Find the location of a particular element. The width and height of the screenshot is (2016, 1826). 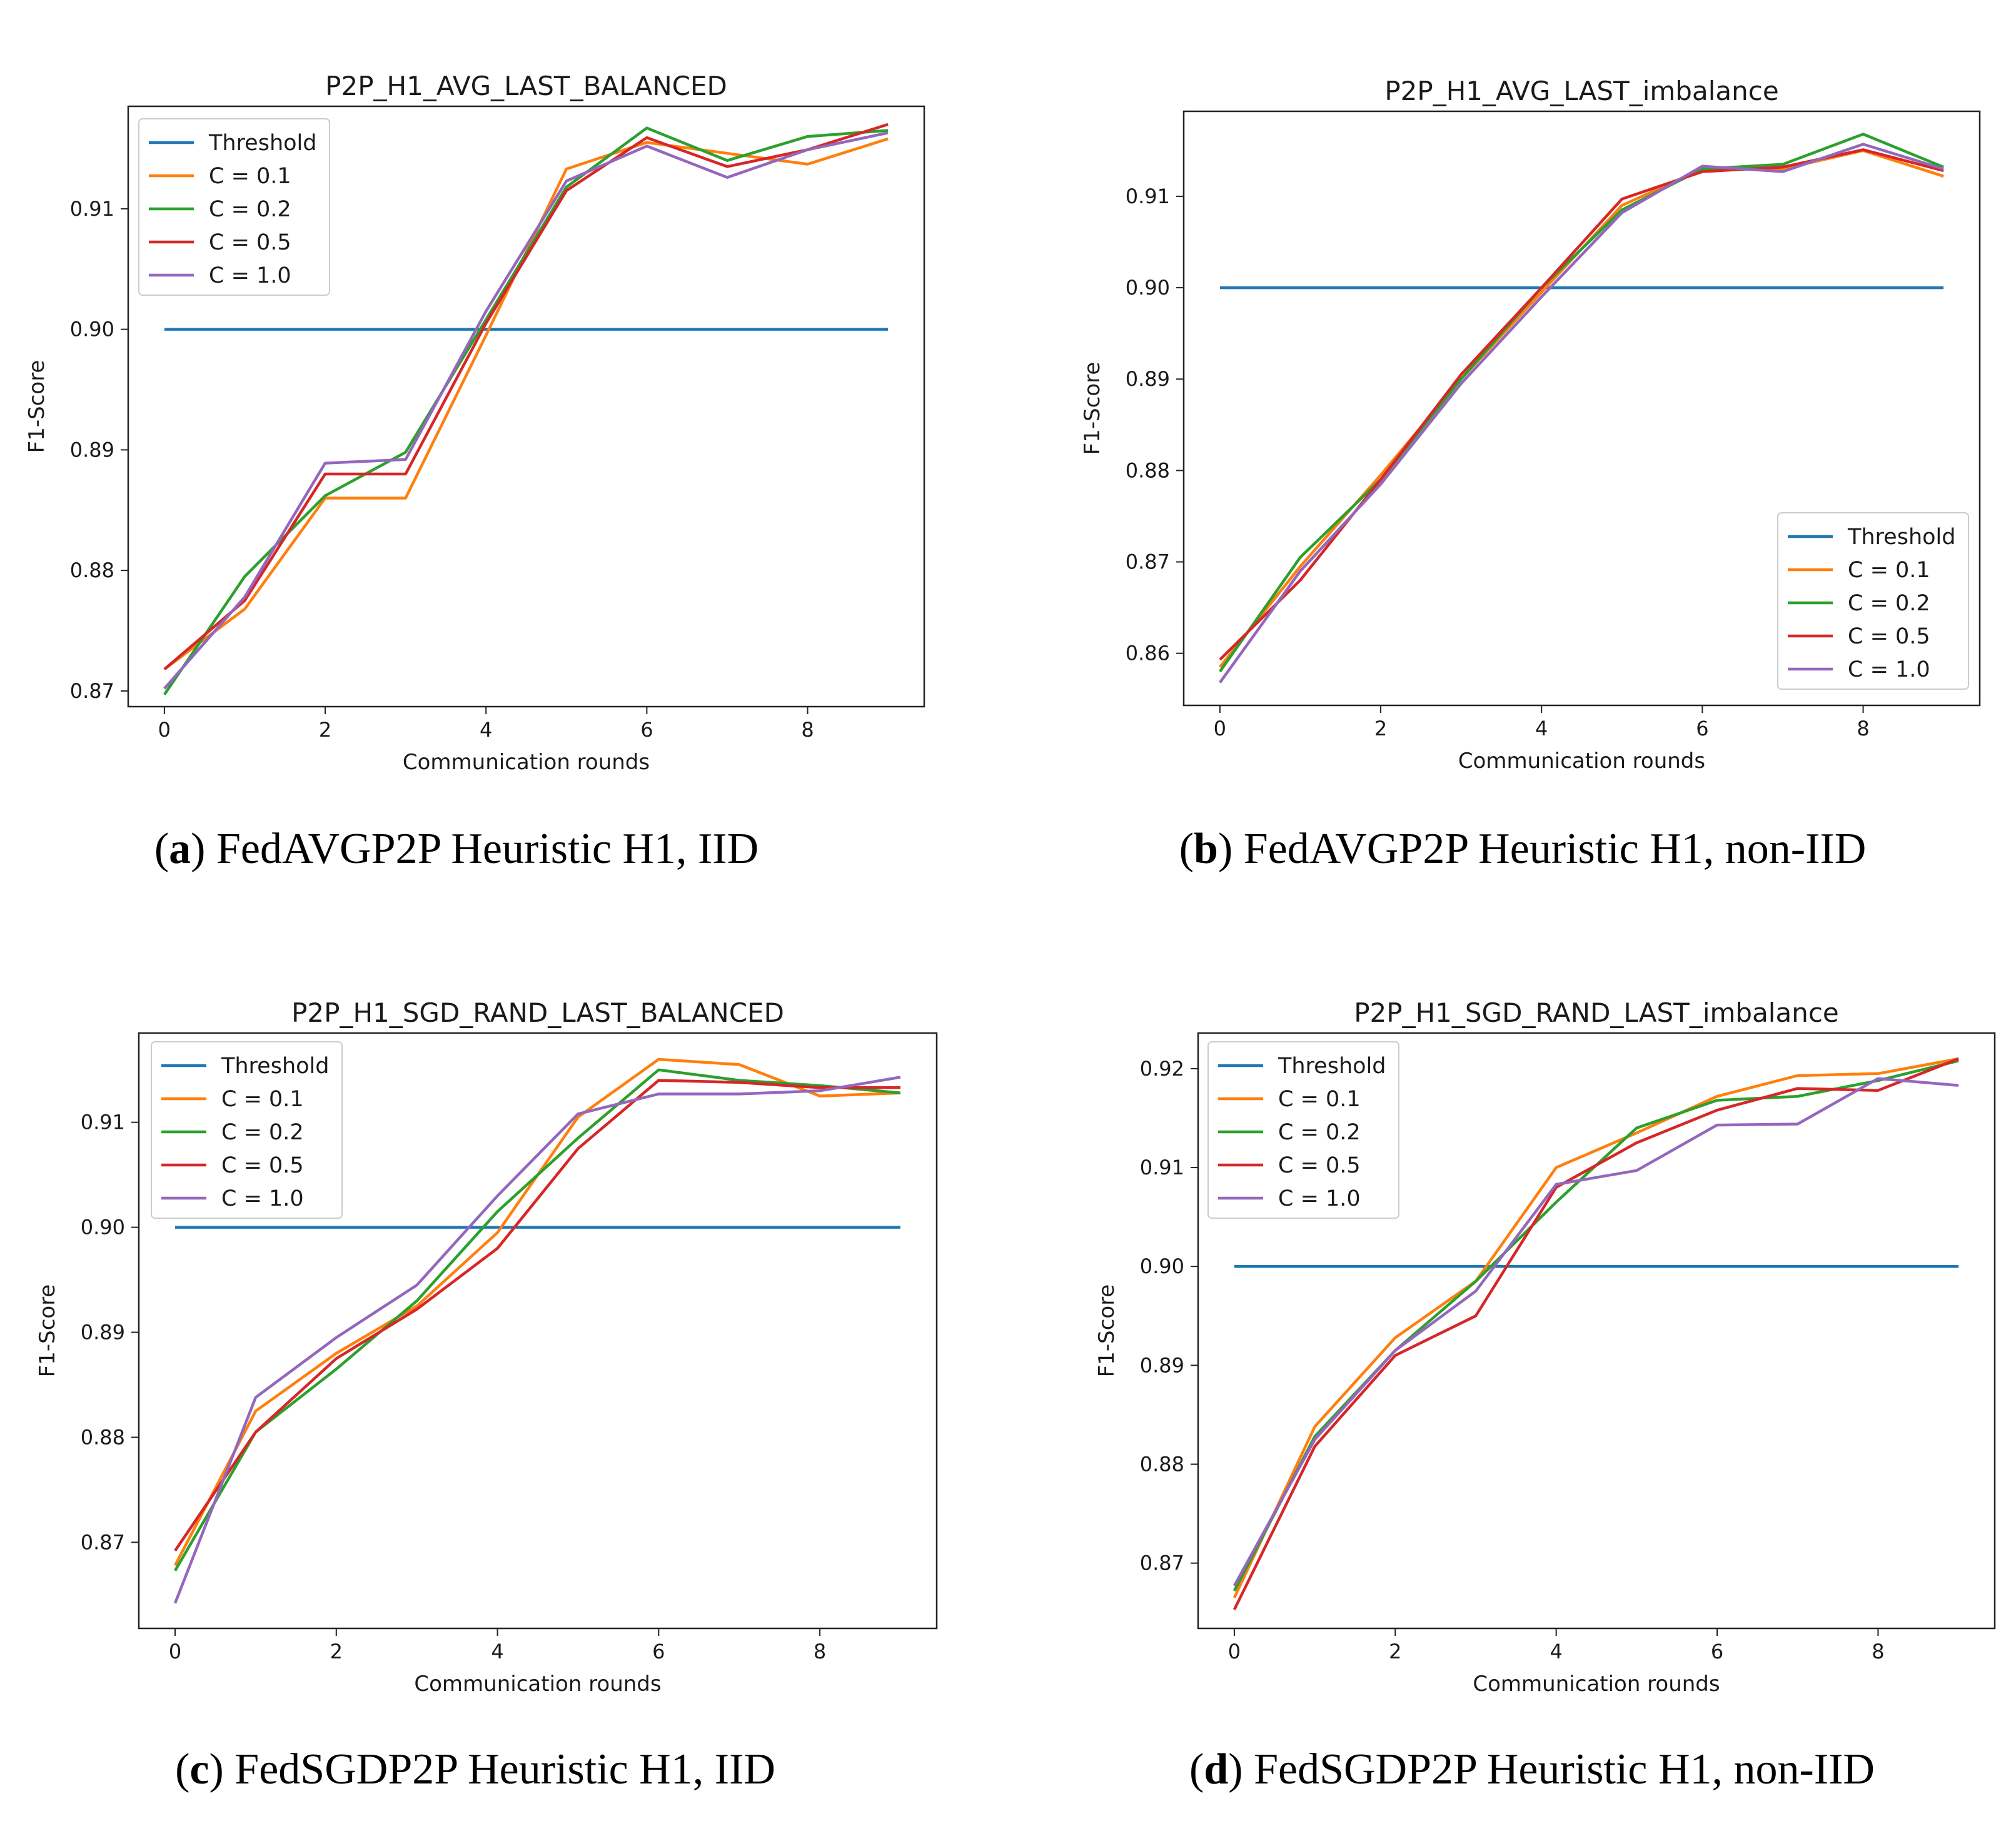

caption-d-letter: d is located at coordinates (1216, 1769).